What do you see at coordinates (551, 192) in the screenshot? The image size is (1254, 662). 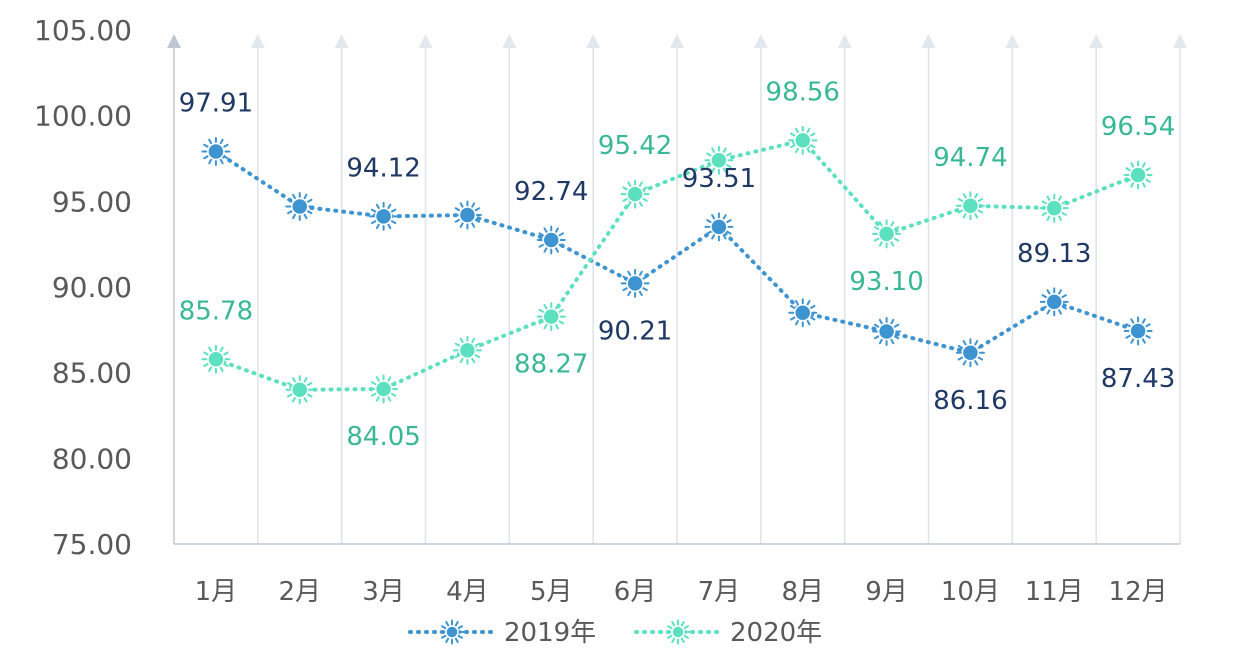 I see `data-label-0-4: 92.74` at bounding box center [551, 192].